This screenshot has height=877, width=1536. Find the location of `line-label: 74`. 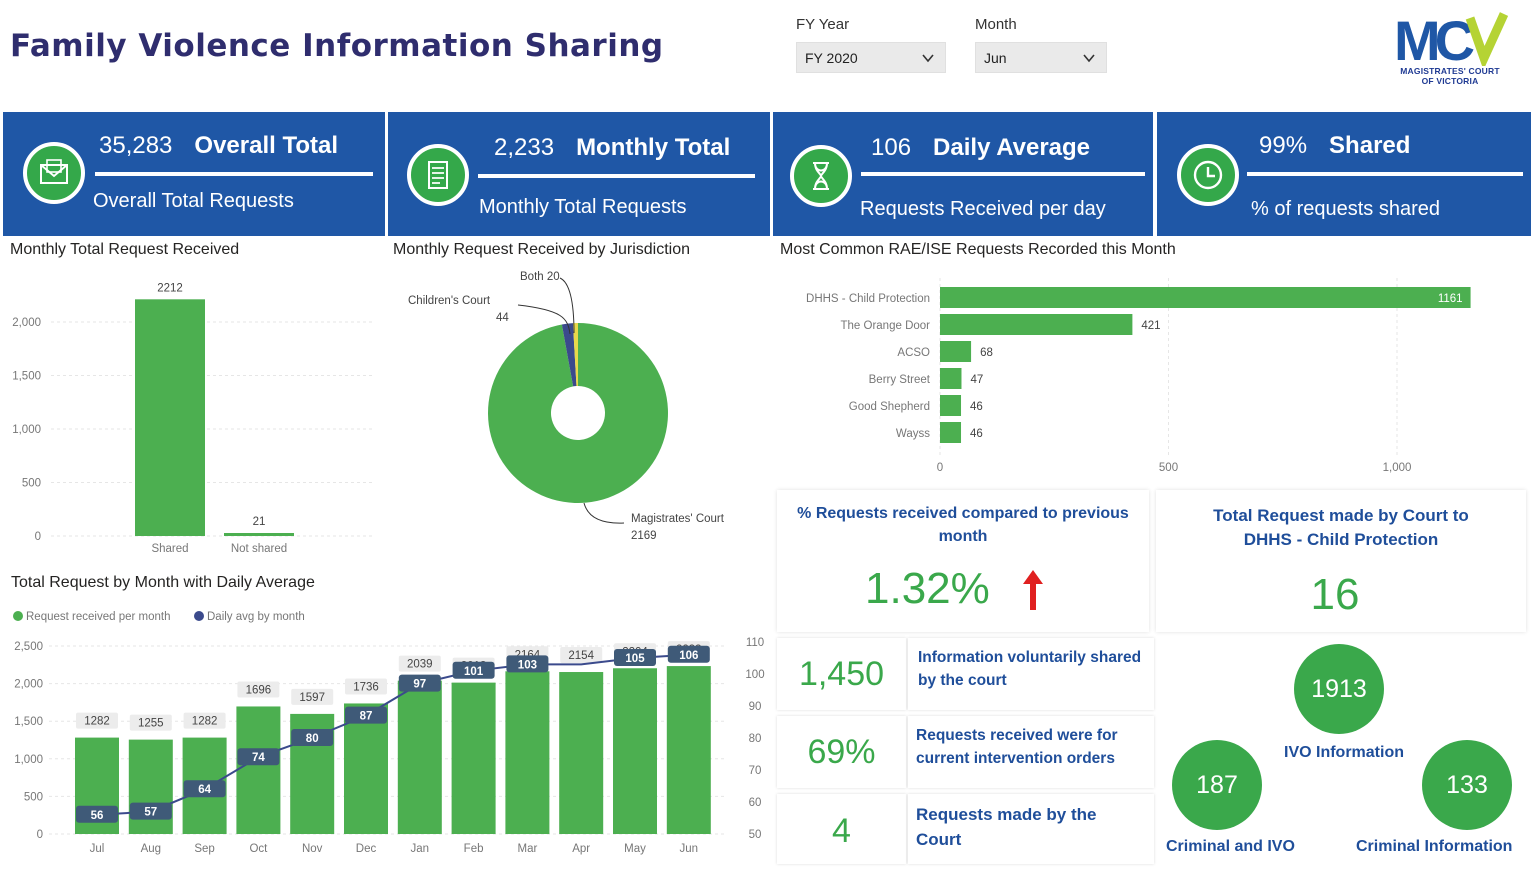

line-label: 74 is located at coordinates (258, 758).